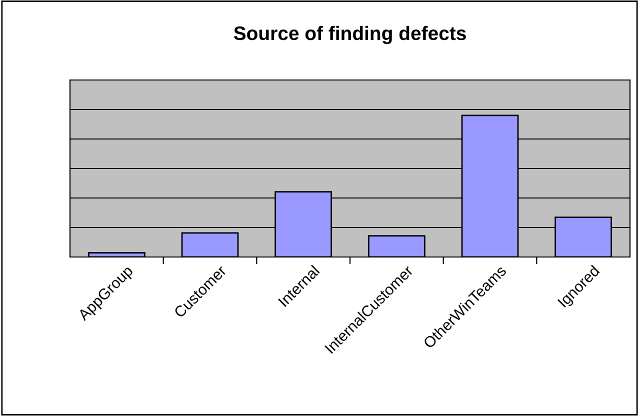 The height and width of the screenshot is (416, 639). I want to click on chart-title: Source of finding defects, so click(350, 35).